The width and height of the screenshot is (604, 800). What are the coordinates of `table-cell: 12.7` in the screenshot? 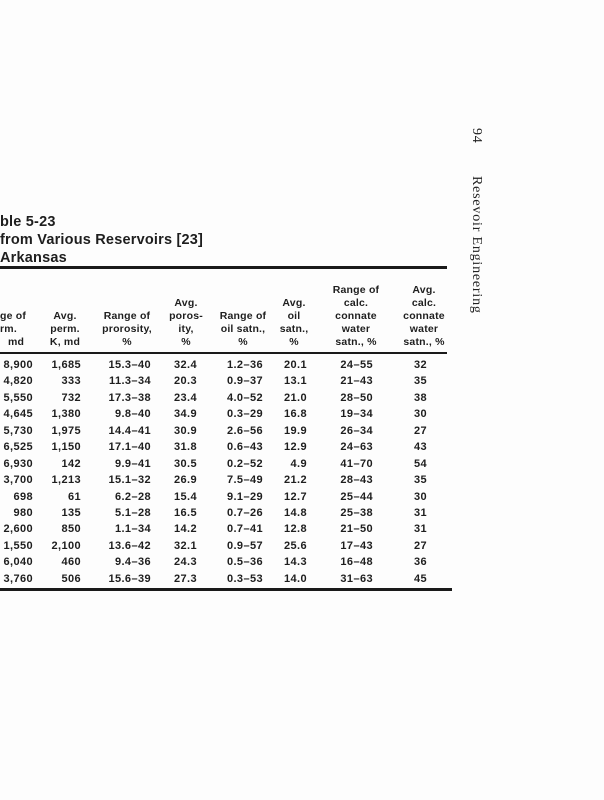 It's located at (295, 496).